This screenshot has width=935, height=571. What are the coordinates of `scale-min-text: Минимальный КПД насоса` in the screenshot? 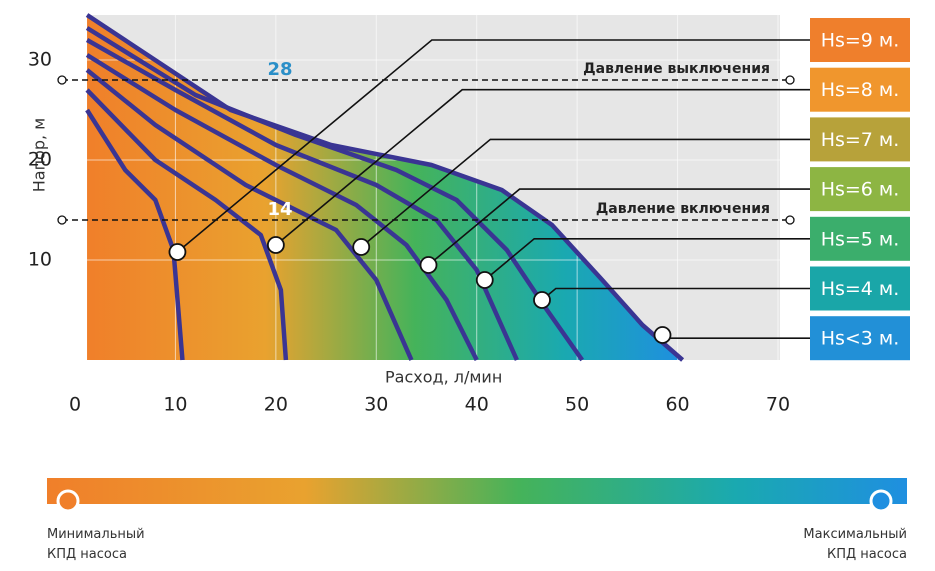 It's located at (96, 544).